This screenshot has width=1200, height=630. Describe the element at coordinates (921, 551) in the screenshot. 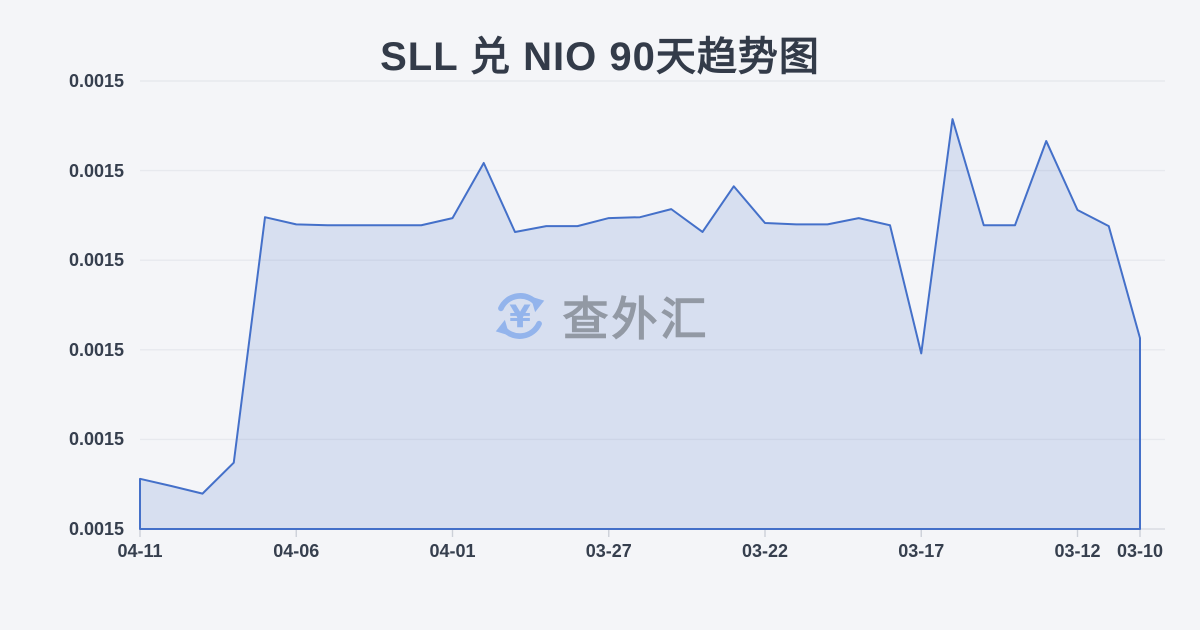

I see `x-axis-tick-label: 03-17` at that location.